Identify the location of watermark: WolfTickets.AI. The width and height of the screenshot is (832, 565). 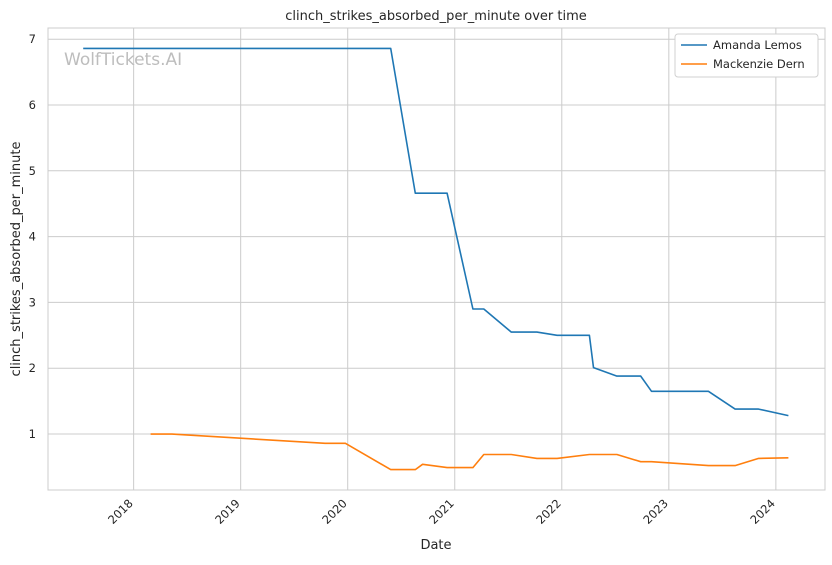
(123, 60).